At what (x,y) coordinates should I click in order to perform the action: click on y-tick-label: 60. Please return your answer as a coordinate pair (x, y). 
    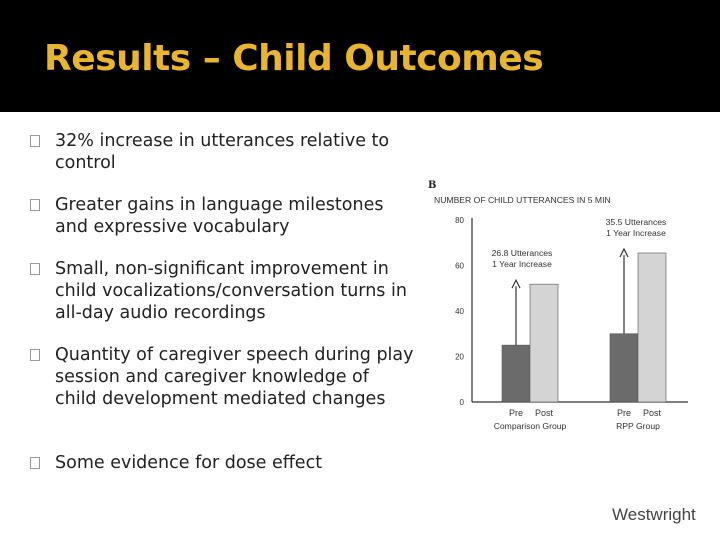
    Looking at the image, I should click on (459, 266).